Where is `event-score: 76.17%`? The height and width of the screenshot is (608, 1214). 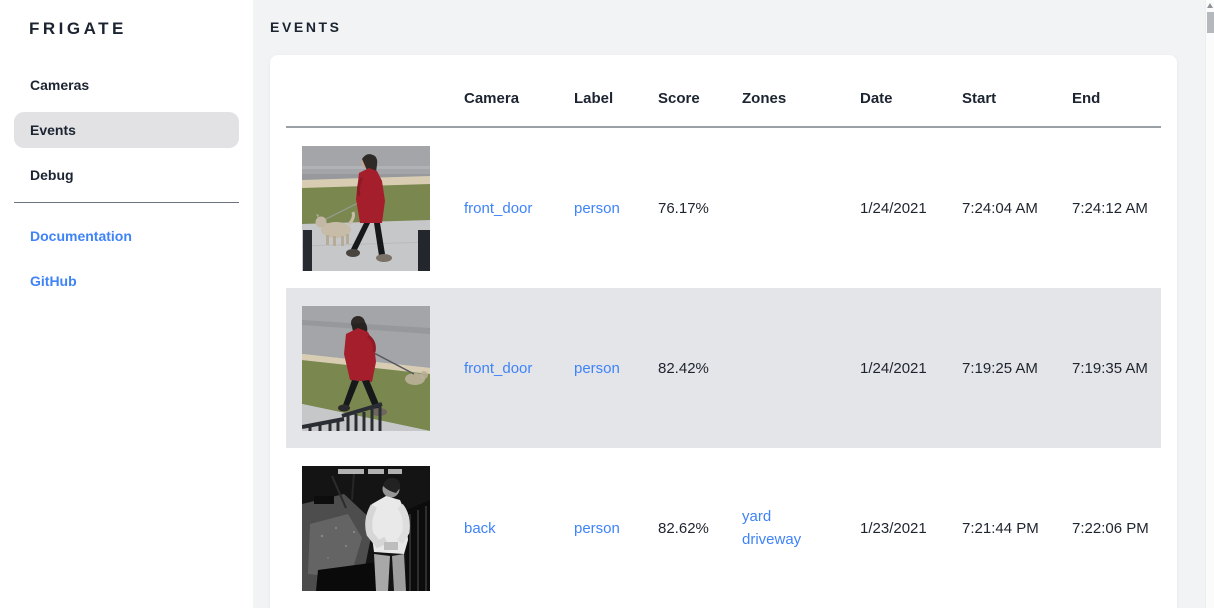
event-score: 76.17% is located at coordinates (683, 208).